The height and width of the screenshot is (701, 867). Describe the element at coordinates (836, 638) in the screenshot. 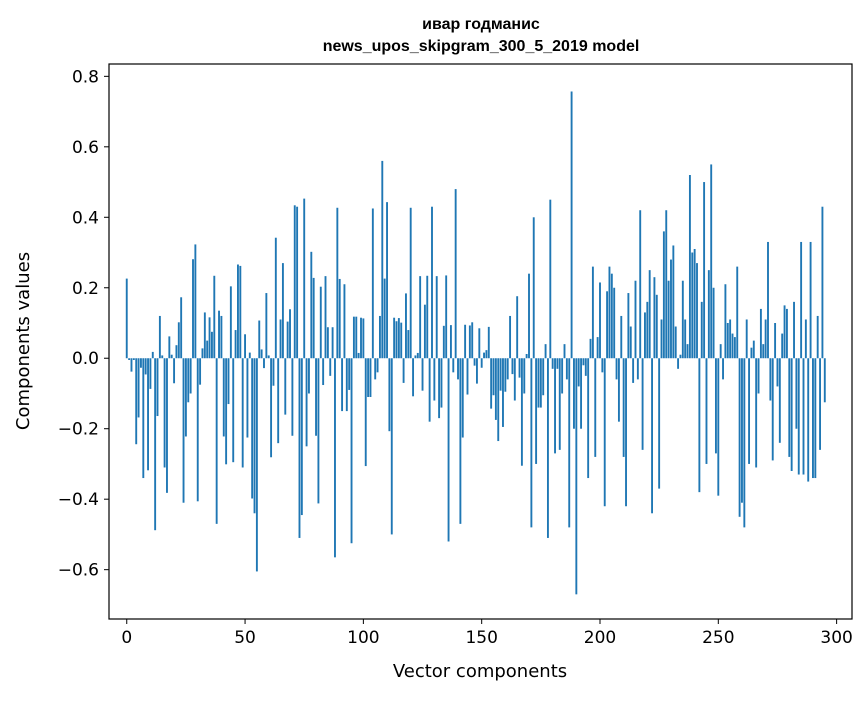

I see `x-tick-label: 300` at that location.